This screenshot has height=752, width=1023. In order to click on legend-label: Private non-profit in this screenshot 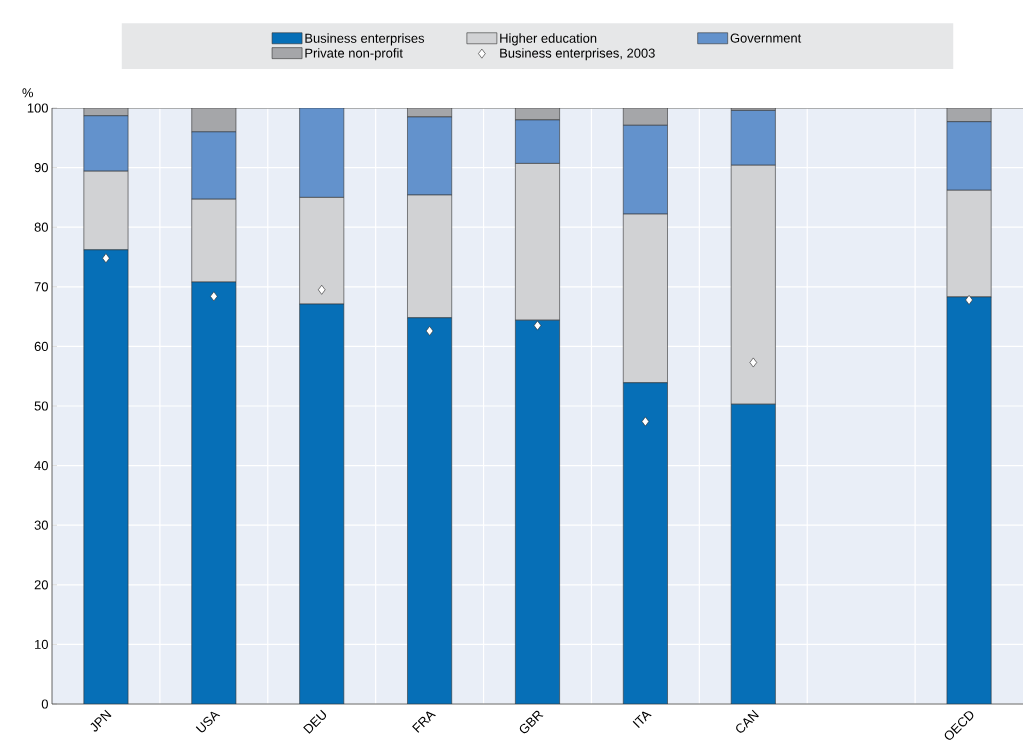, I will do `click(354, 54)`.